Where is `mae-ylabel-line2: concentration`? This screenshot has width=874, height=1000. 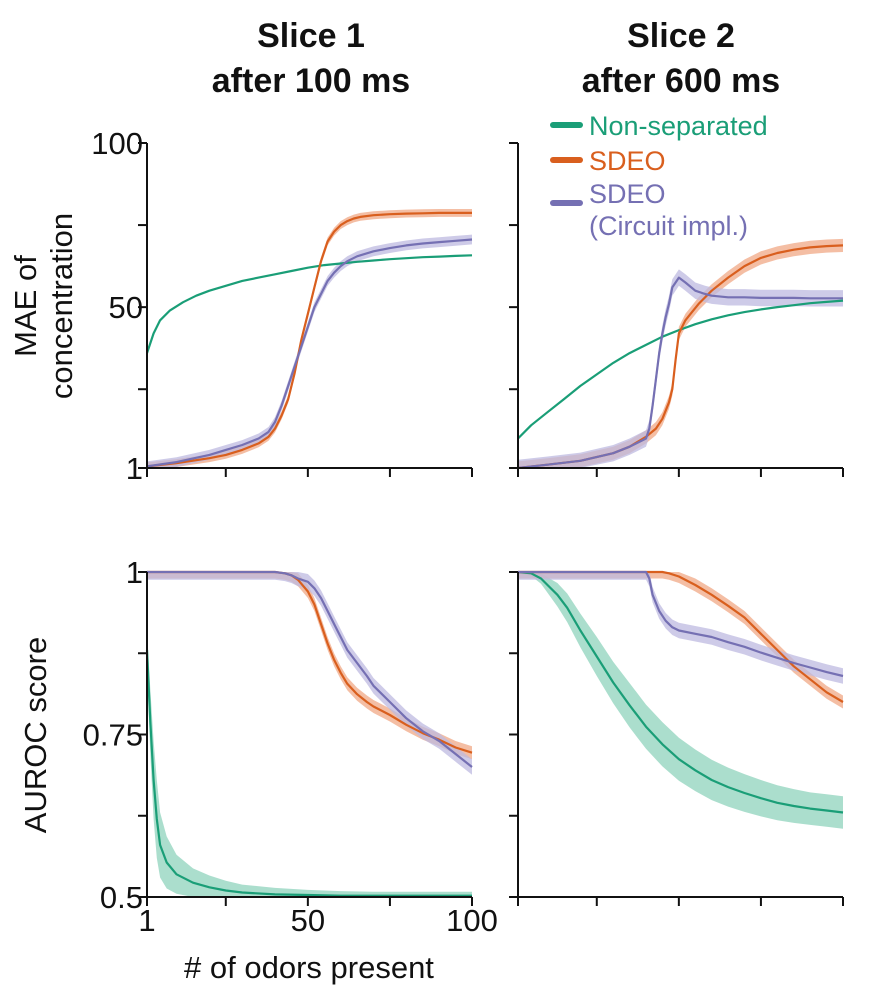 mae-ylabel-line2: concentration is located at coordinates (61, 306).